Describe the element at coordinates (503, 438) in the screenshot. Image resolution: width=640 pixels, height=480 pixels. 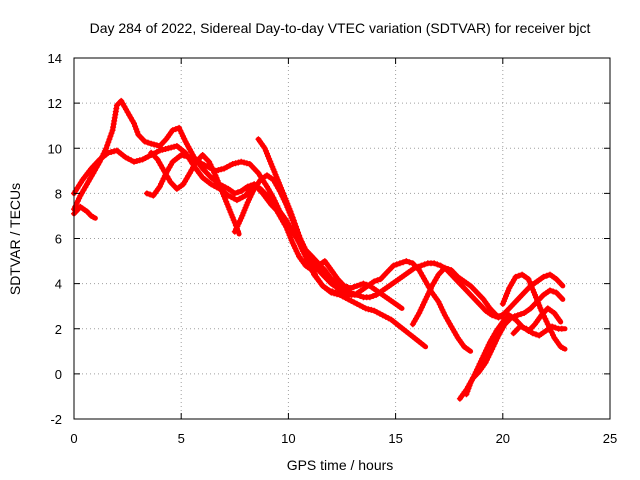
I see `x-tick-label: 20` at that location.